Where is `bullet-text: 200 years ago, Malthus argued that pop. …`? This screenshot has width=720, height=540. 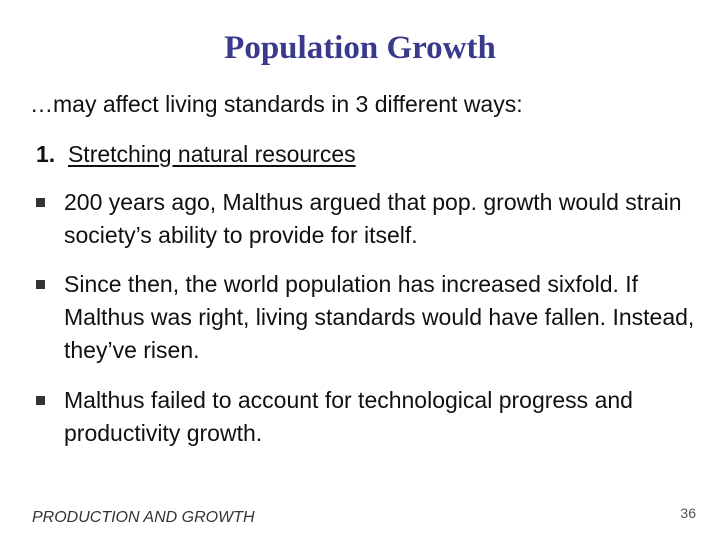
bullet-text: 200 years ago, Malthus argued that pop. … is located at coordinates (373, 218).